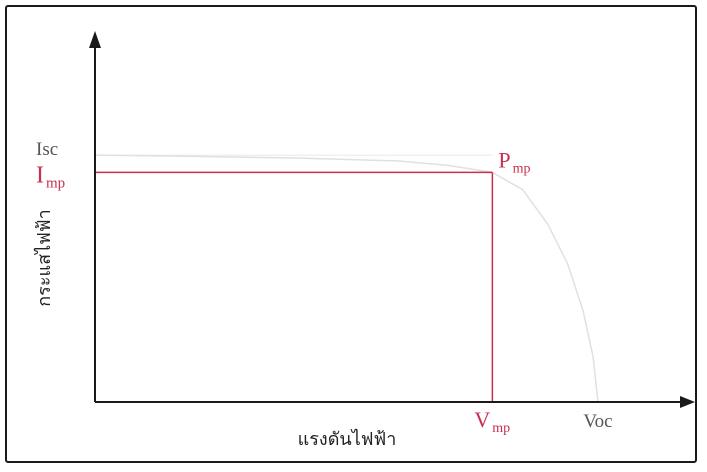 The height and width of the screenshot is (472, 707). I want to click on x-axis-title: แรงดันไฟฟ้า, so click(347, 439).